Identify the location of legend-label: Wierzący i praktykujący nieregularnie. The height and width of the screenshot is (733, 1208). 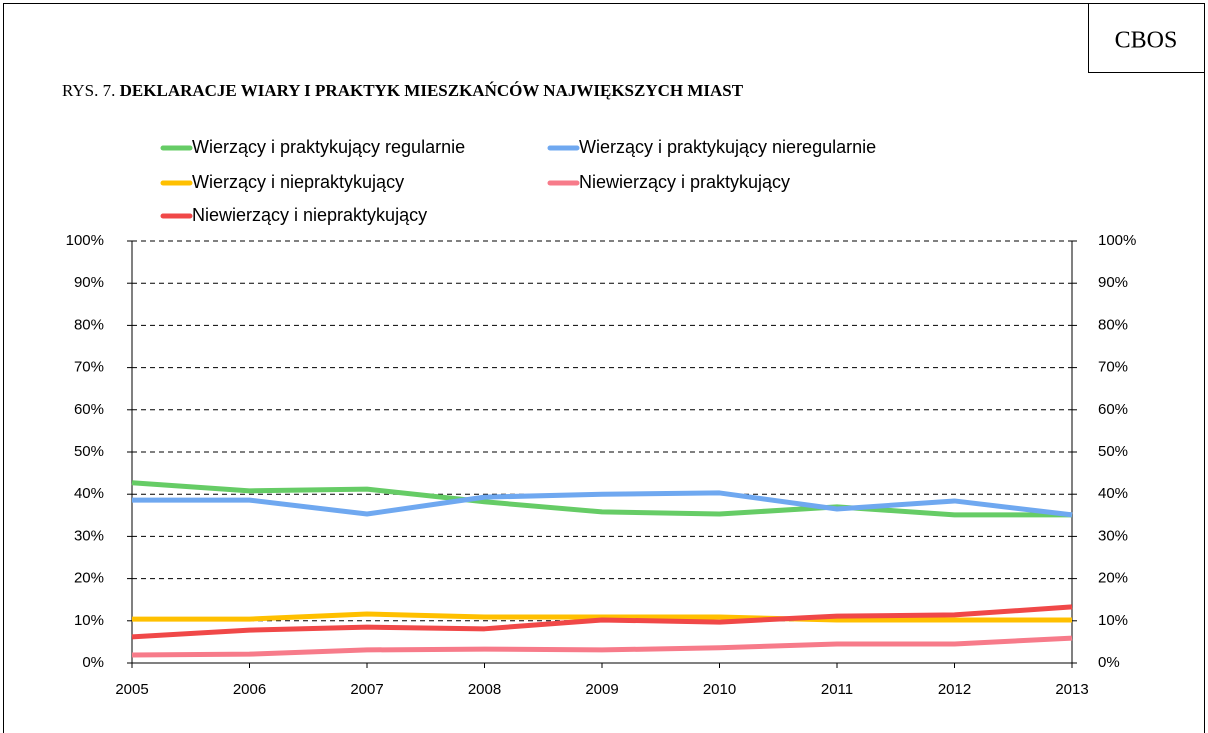
(727, 147).